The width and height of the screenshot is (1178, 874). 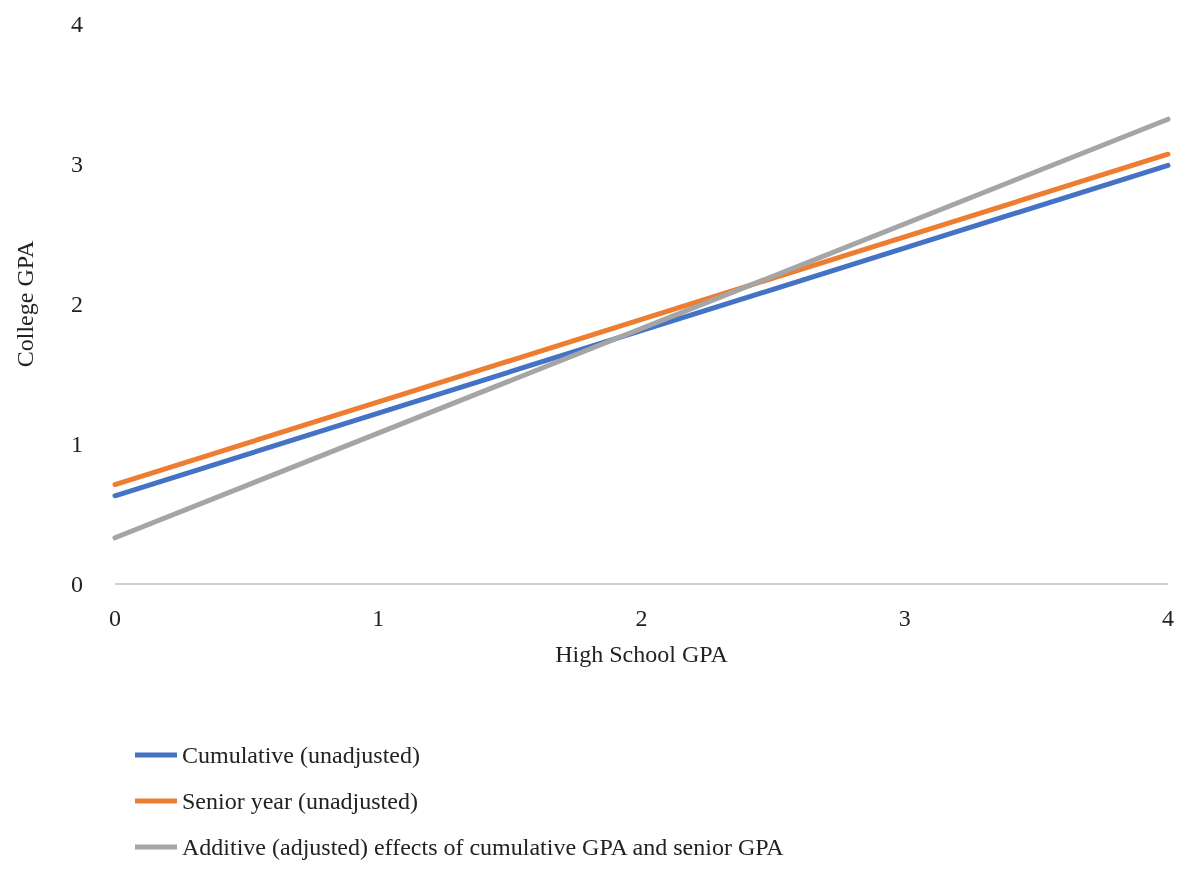 What do you see at coordinates (1168, 618) in the screenshot?
I see `x-tick-label: 4` at bounding box center [1168, 618].